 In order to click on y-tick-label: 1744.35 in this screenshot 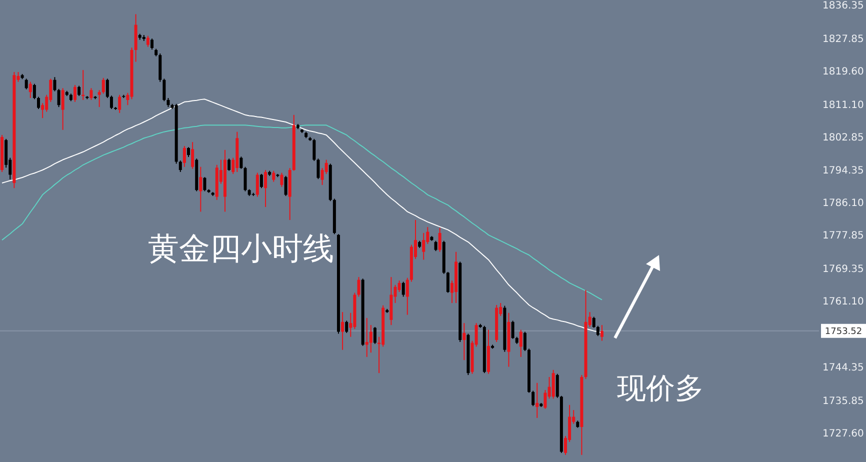, I will do `click(843, 368)`.